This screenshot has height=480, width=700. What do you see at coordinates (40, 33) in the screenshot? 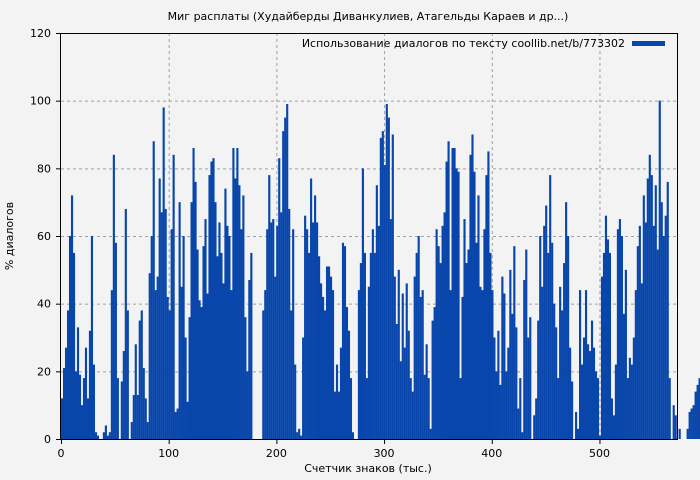
I see `y-tick-label: 120` at bounding box center [40, 33].